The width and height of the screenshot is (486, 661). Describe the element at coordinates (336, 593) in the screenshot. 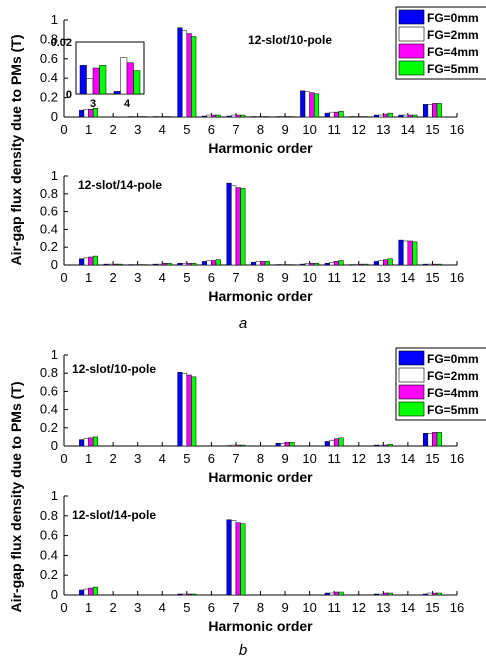

I see `panel3-bar-fg-4mm-h11` at that location.